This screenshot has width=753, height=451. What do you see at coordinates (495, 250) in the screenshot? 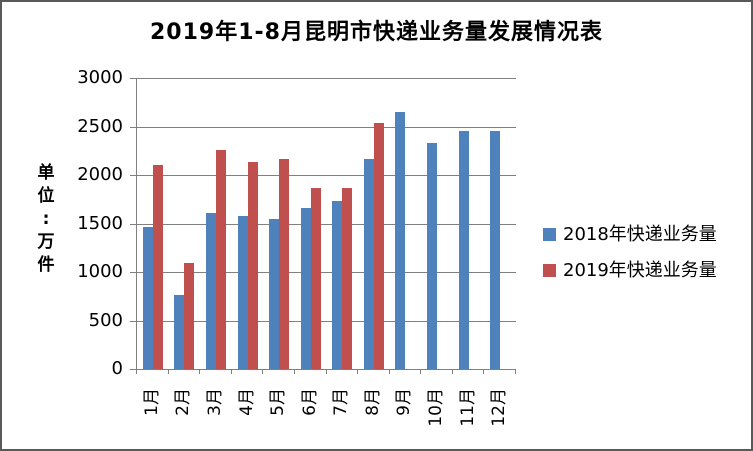
I see `bar-series0-m12` at bounding box center [495, 250].